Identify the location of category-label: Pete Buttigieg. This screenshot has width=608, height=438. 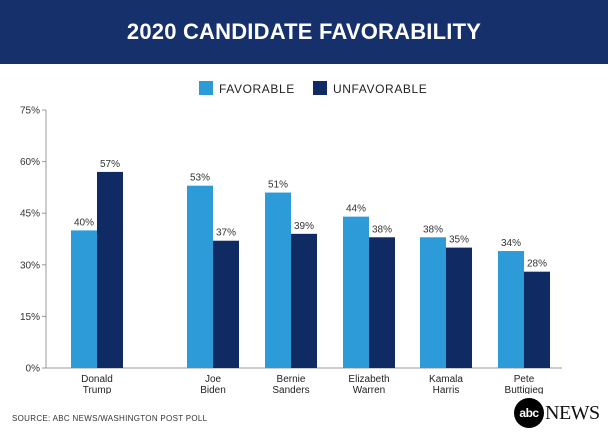
(524, 384).